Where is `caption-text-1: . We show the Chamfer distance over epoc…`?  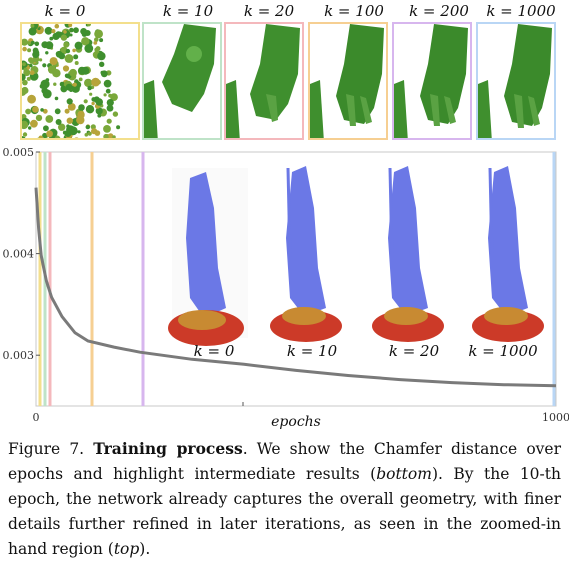 caption-text-1: . We show the Chamfer distance over epoc… is located at coordinates (284, 461).